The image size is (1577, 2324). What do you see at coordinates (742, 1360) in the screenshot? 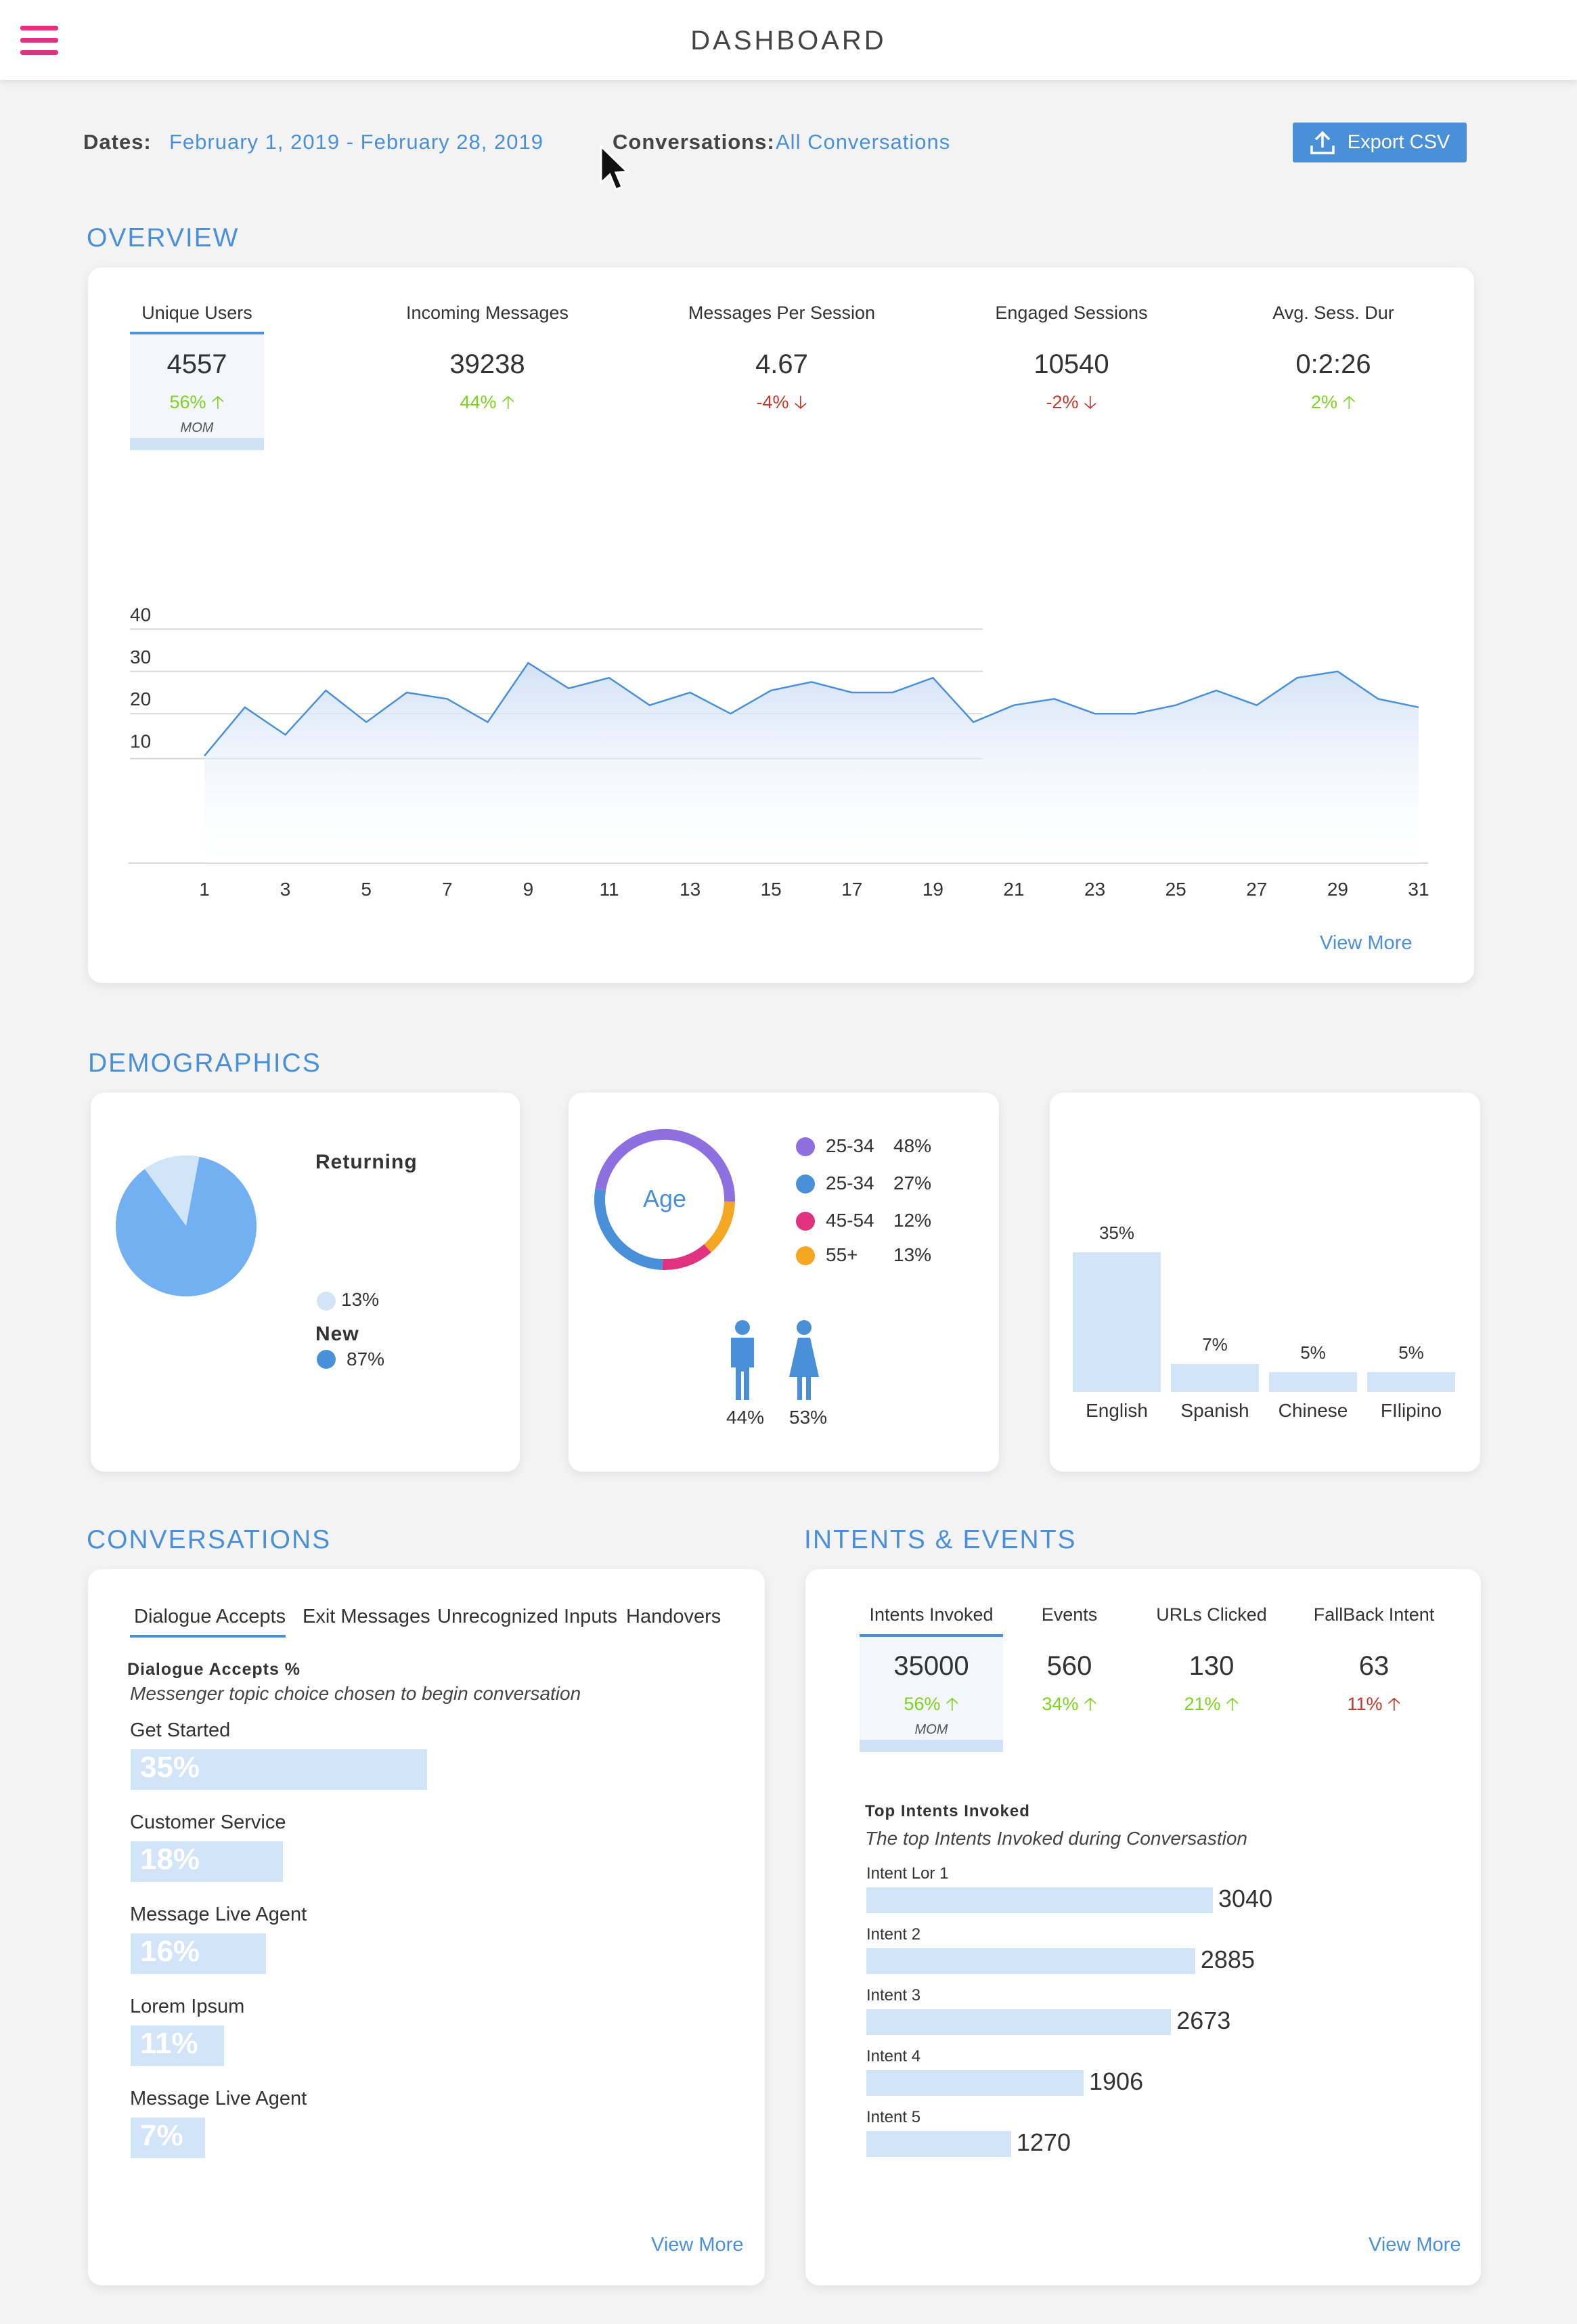
I see `male-icon` at bounding box center [742, 1360].